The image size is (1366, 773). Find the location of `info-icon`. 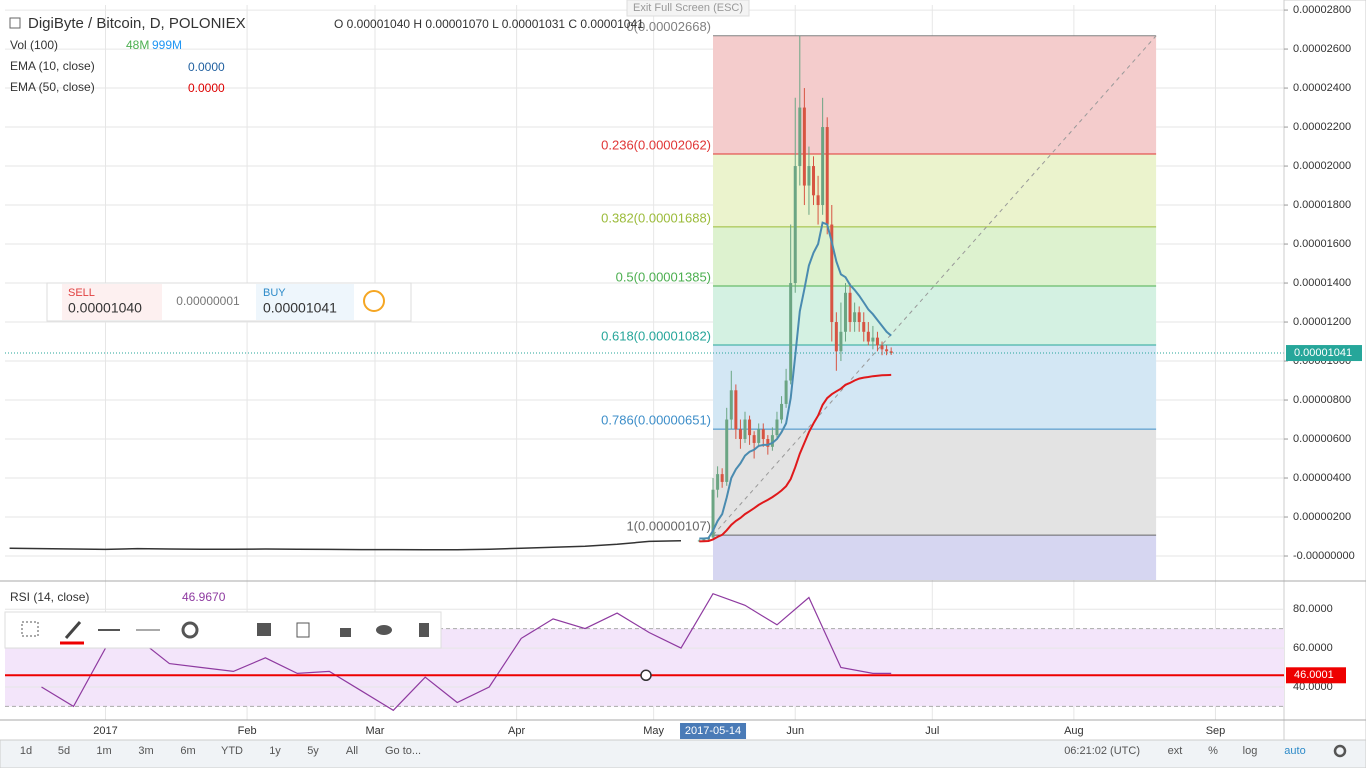

info-icon is located at coordinates (374, 301).